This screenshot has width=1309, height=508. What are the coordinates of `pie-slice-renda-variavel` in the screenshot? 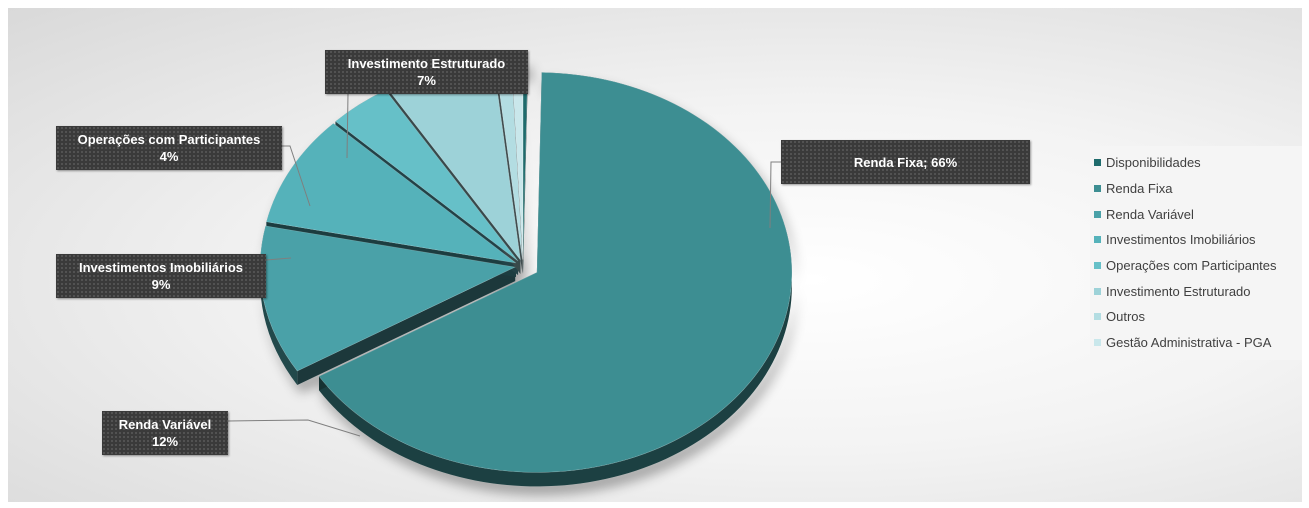 It's located at (388, 298).